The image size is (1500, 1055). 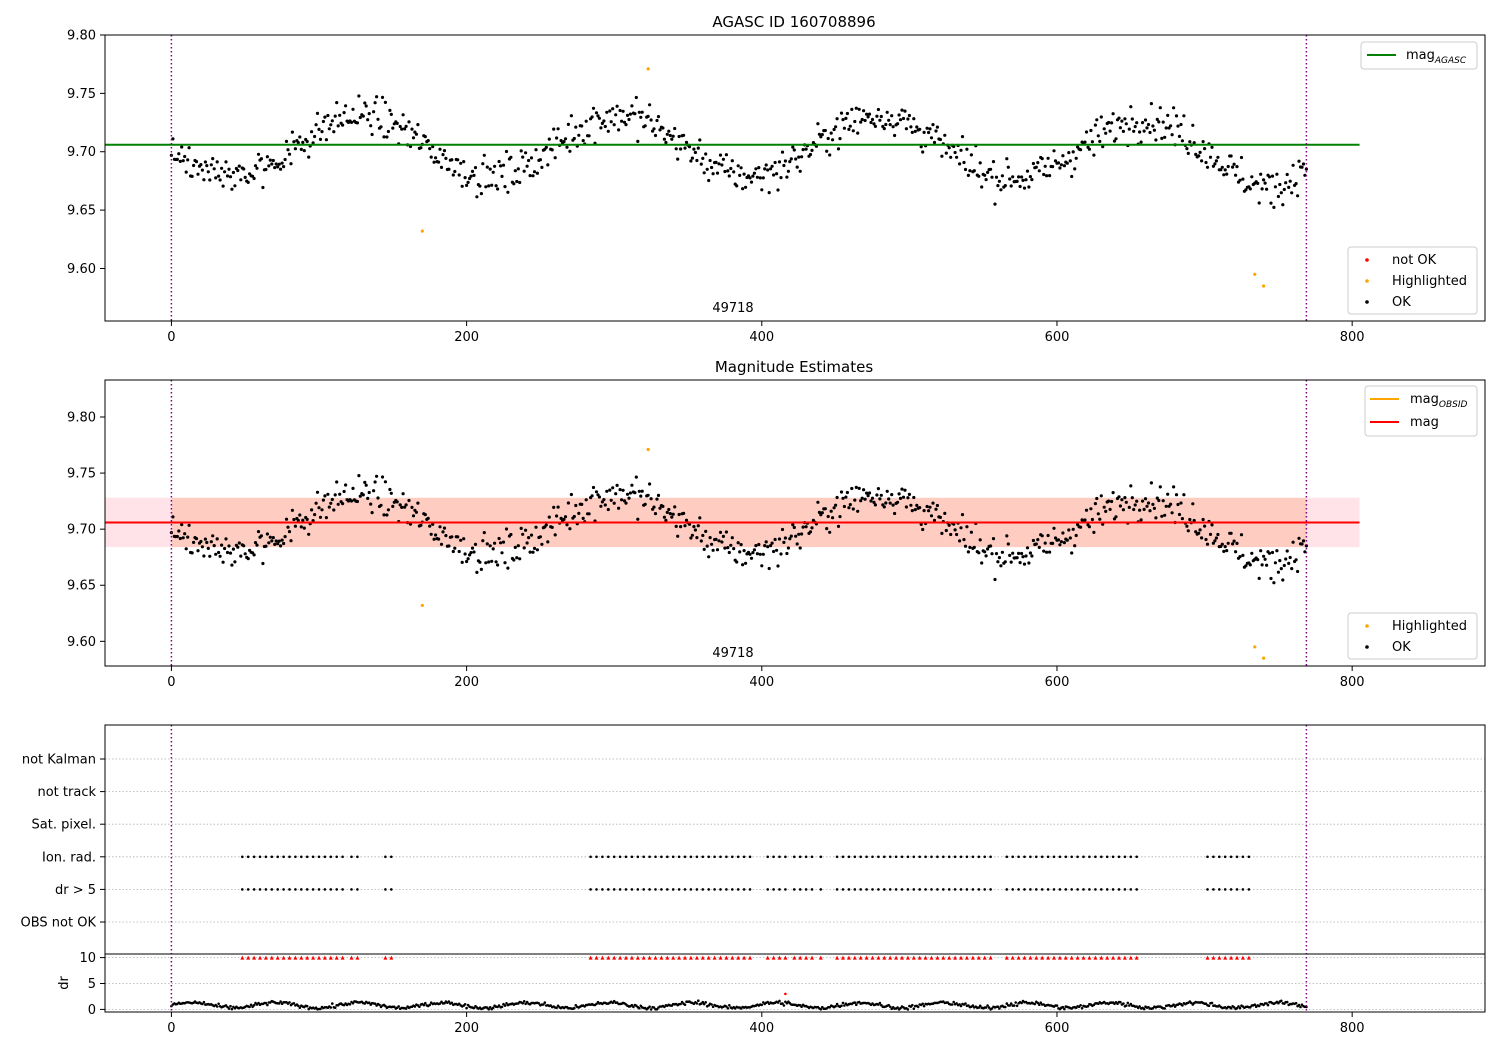 What do you see at coordinates (87, 958) in the screenshot?
I see `dr-tick-label: 10` at bounding box center [87, 958].